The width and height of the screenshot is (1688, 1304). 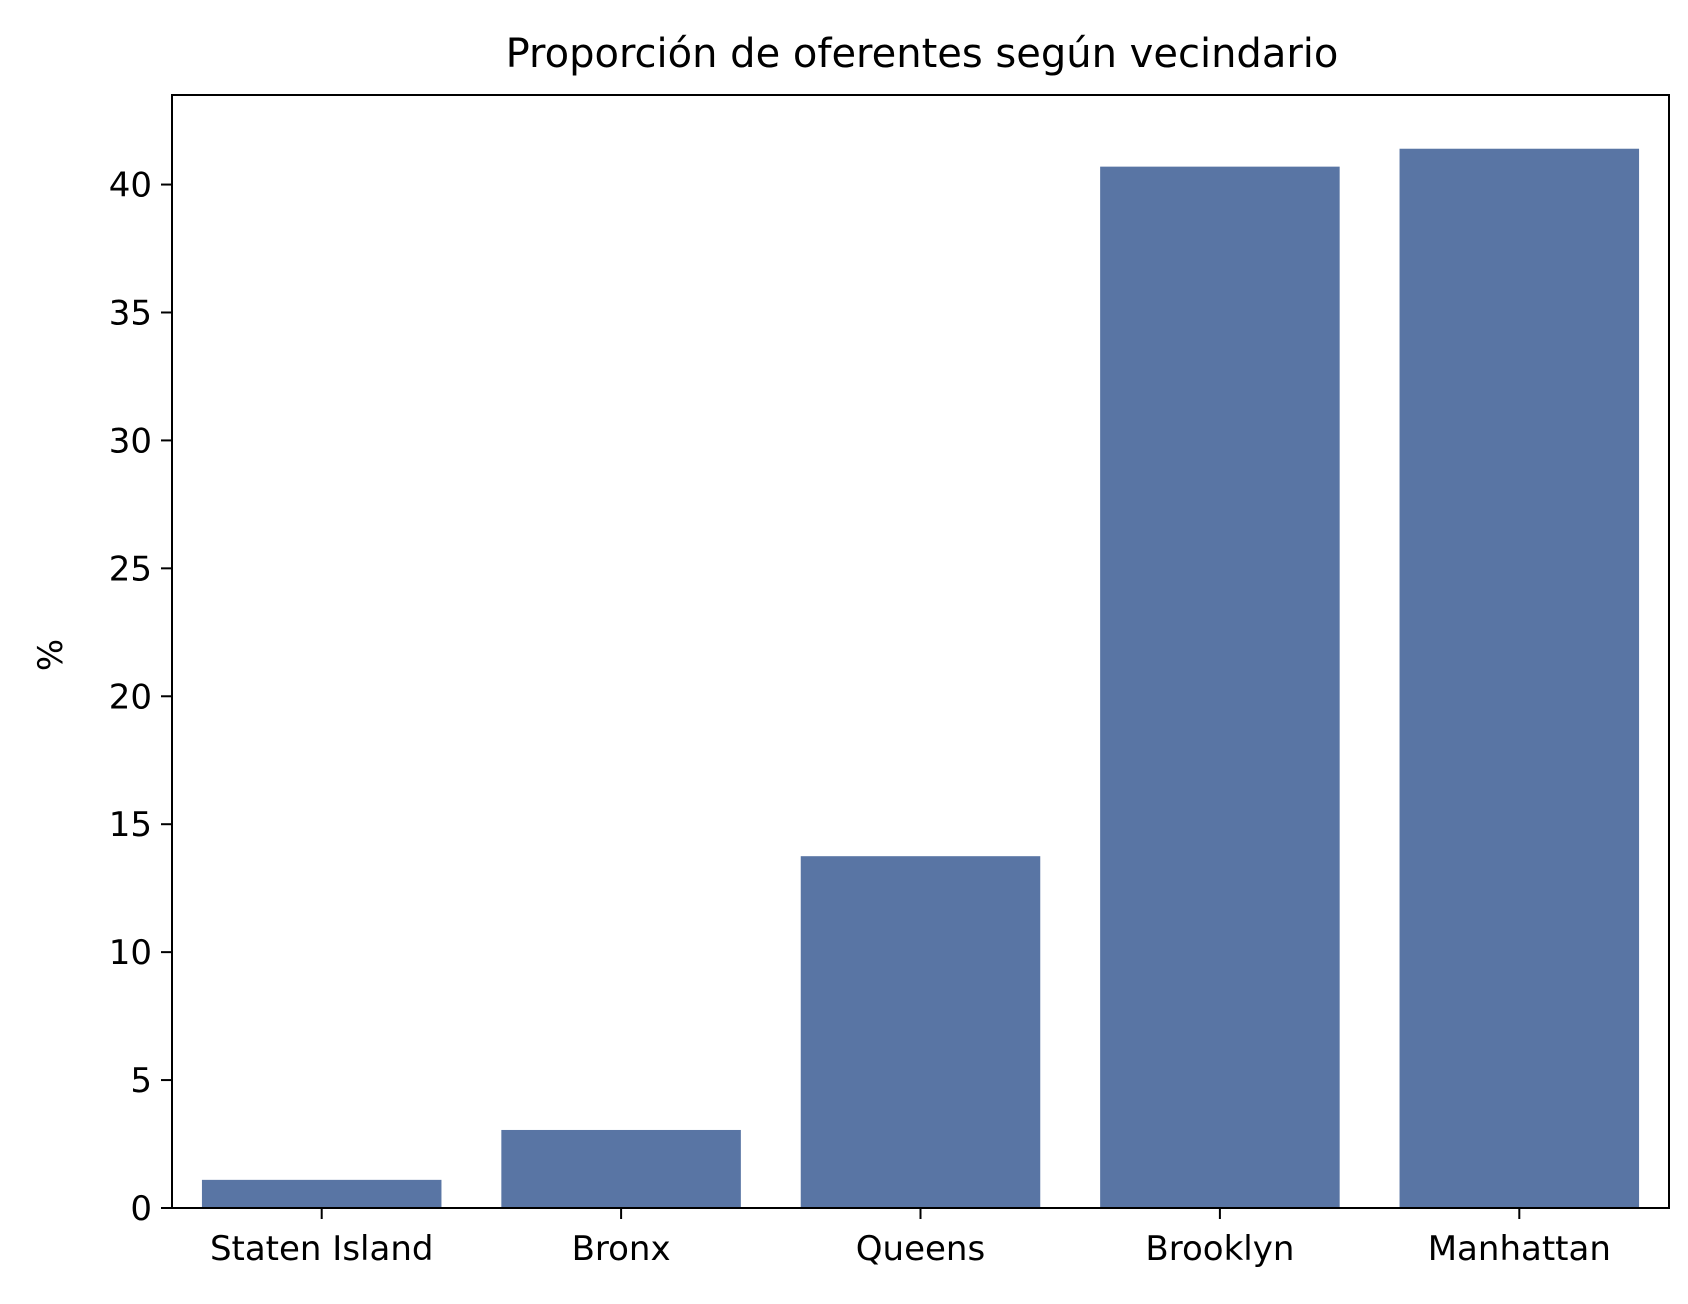 I want to click on bar-manhattan, so click(x=1519, y=678).